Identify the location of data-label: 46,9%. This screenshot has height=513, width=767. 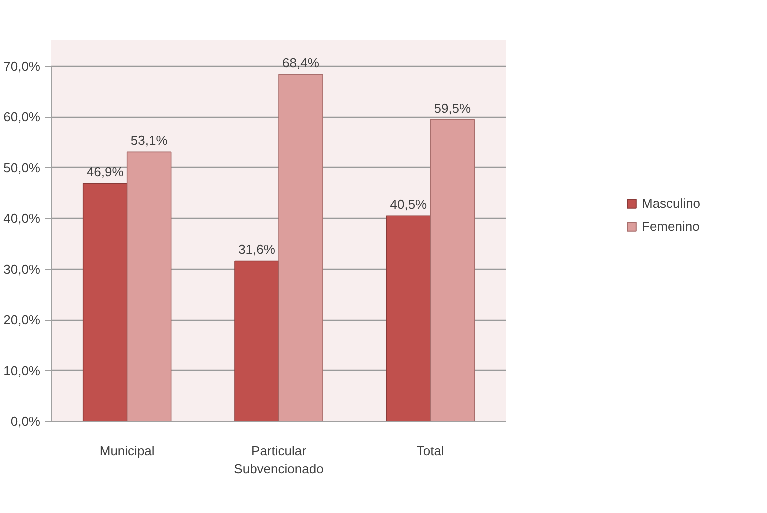
(105, 172).